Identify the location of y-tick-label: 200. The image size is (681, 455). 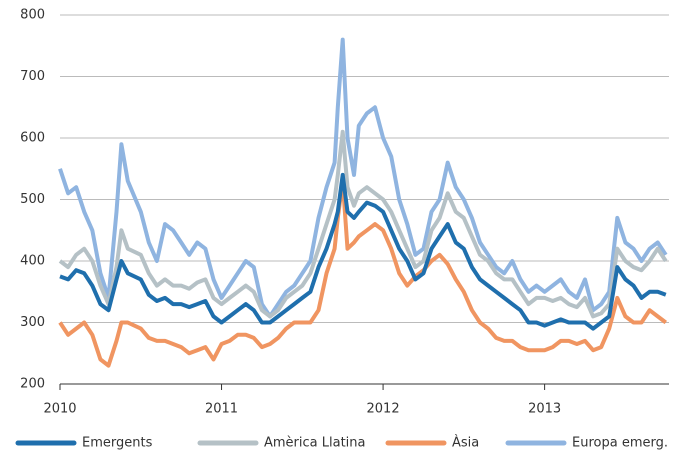
(32, 384).